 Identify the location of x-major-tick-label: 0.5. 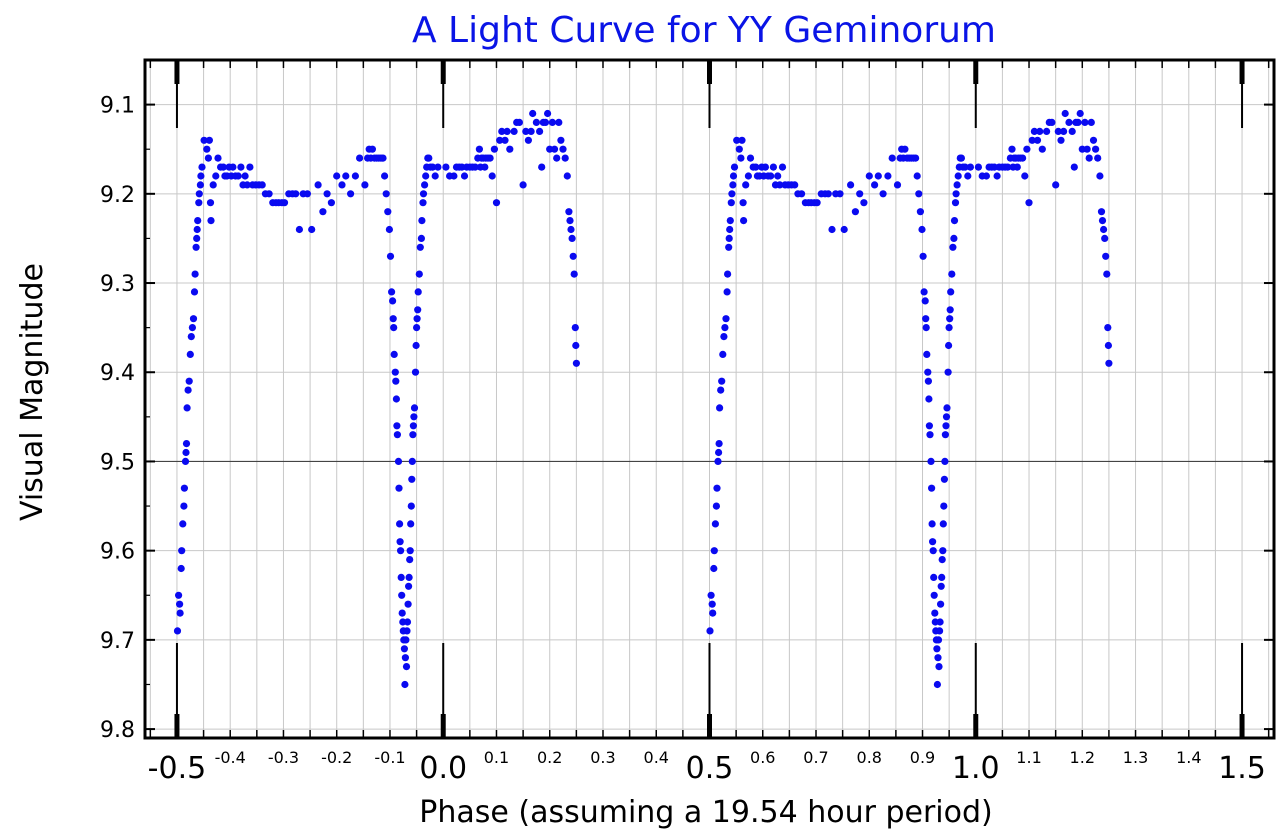
(710, 768).